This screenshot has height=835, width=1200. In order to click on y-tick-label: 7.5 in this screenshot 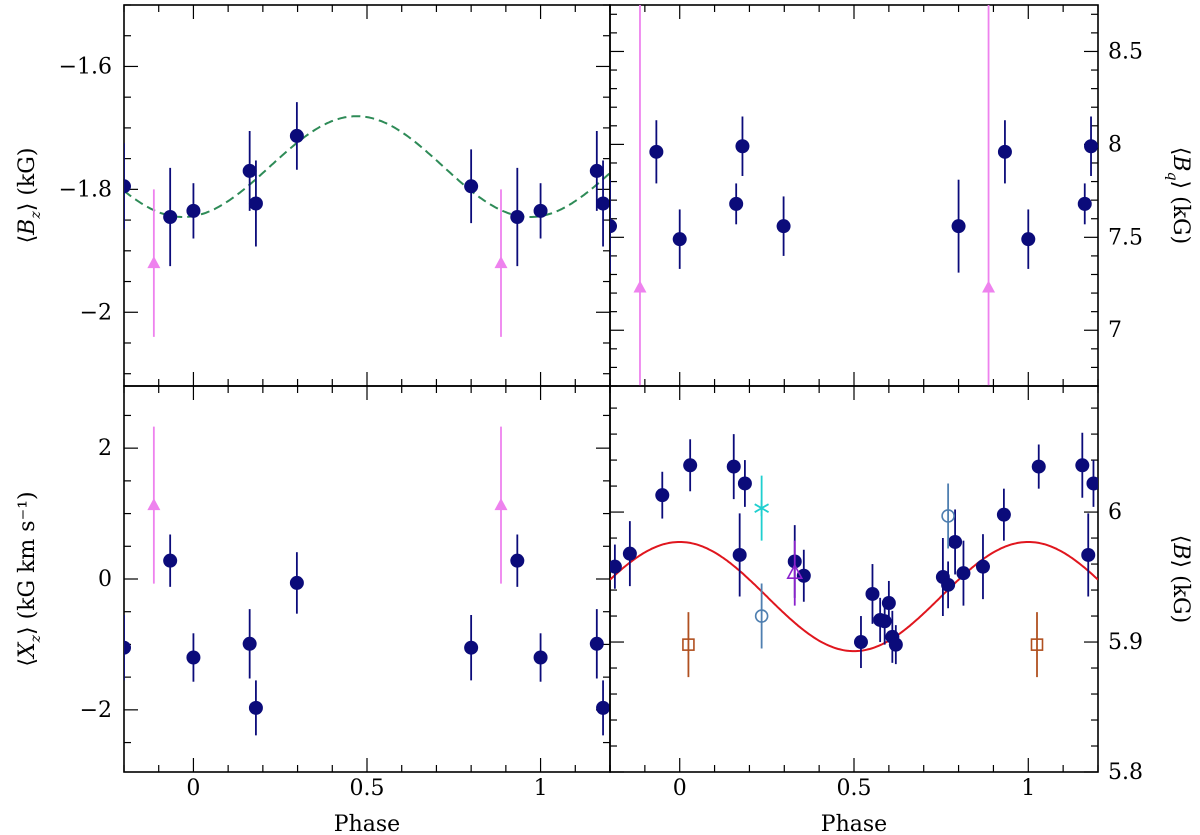, I will do `click(1125, 237)`.